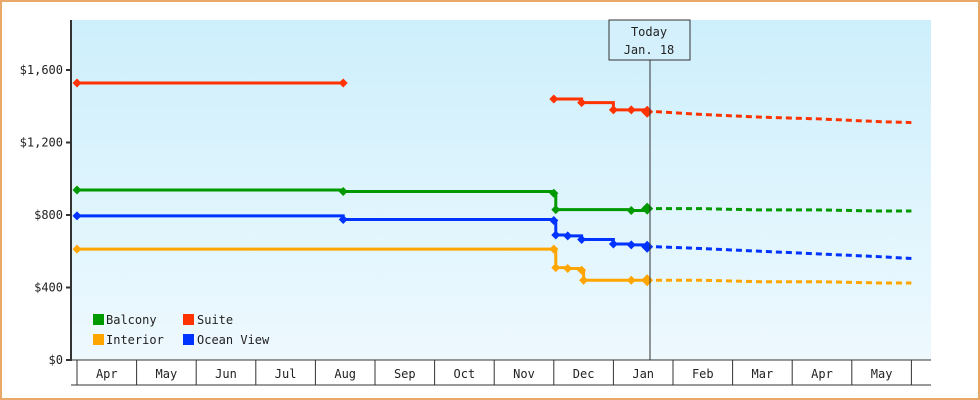  I want to click on legend: Balcony Suite Interior Ocean View, so click(181, 330).